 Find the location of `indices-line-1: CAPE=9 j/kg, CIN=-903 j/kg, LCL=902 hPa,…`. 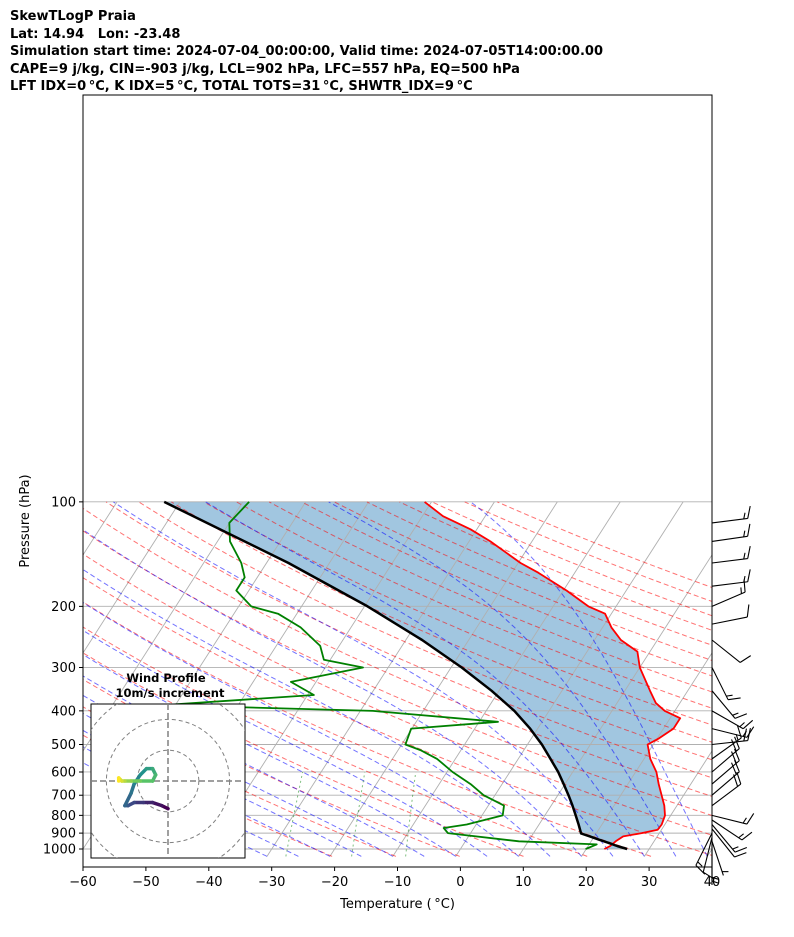

indices-line-1: CAPE=9 j/kg, CIN=-903 j/kg, LCL=902 hPa,… is located at coordinates (265, 69).